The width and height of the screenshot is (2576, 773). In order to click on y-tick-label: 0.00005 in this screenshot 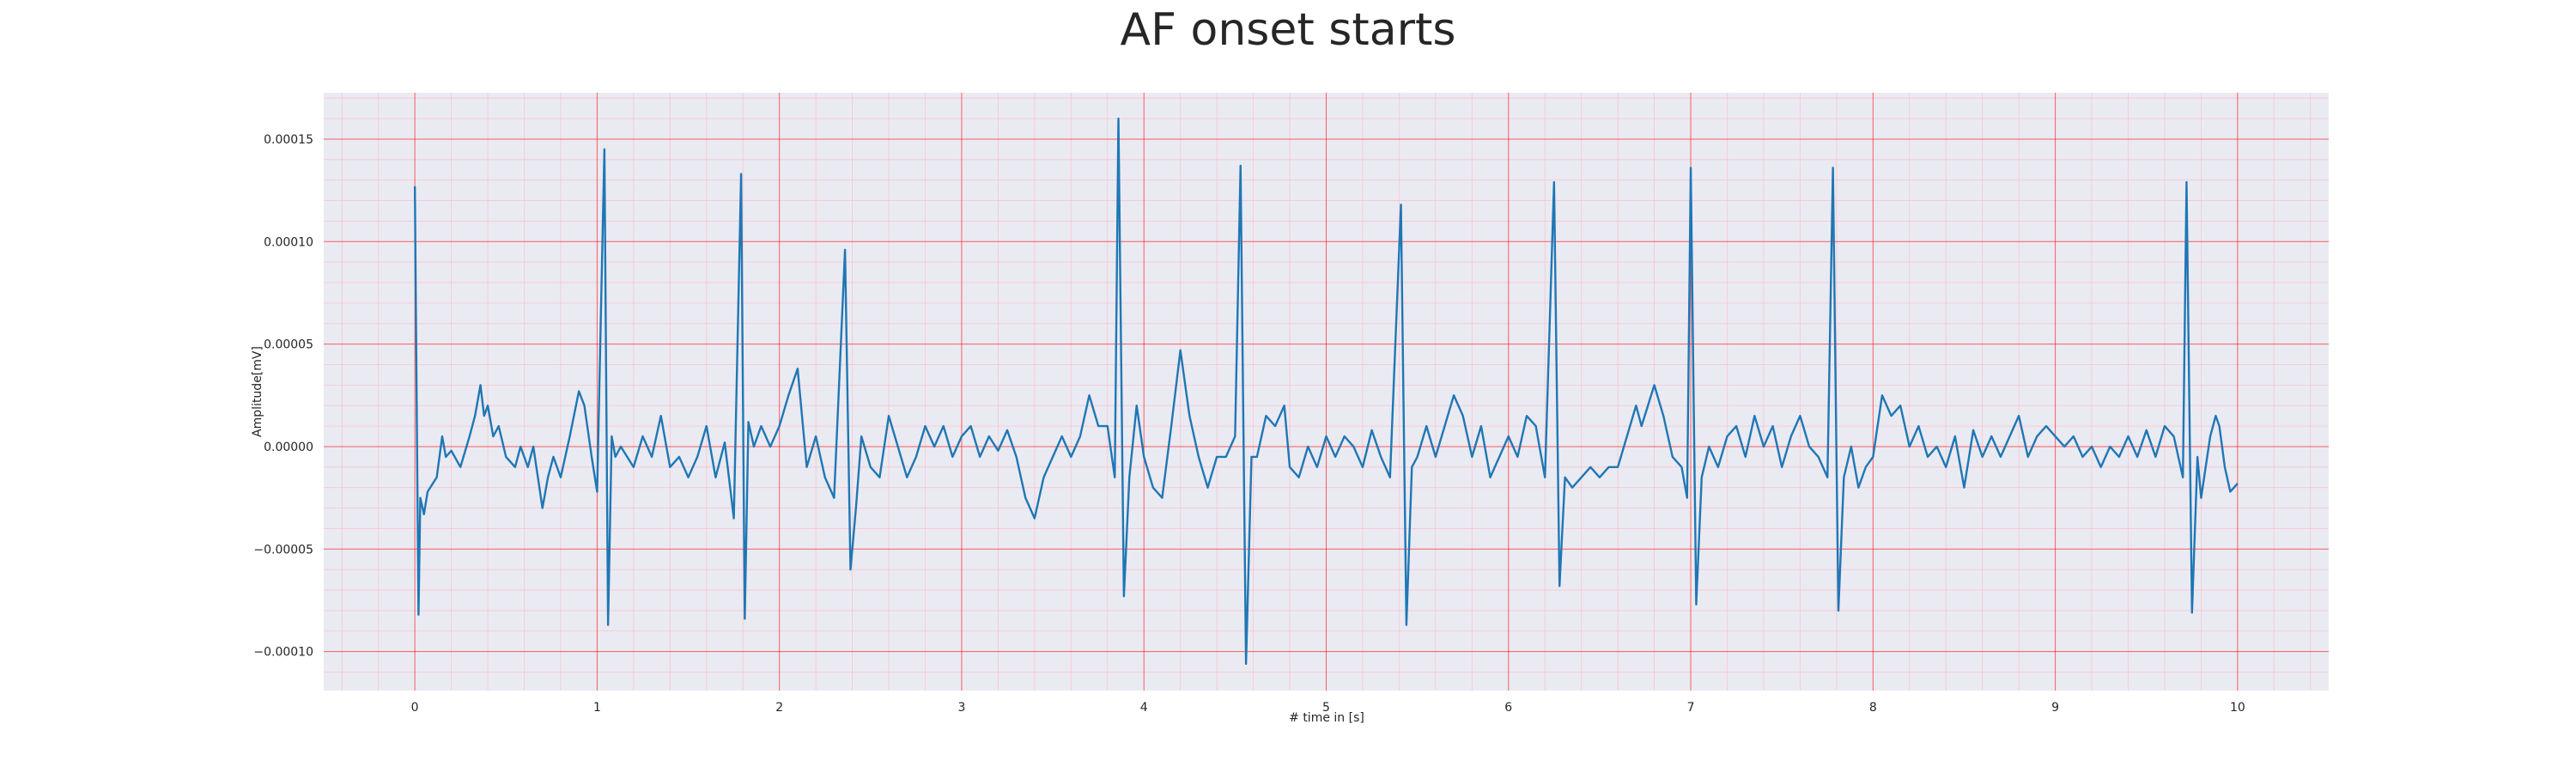, I will do `click(289, 345)`.